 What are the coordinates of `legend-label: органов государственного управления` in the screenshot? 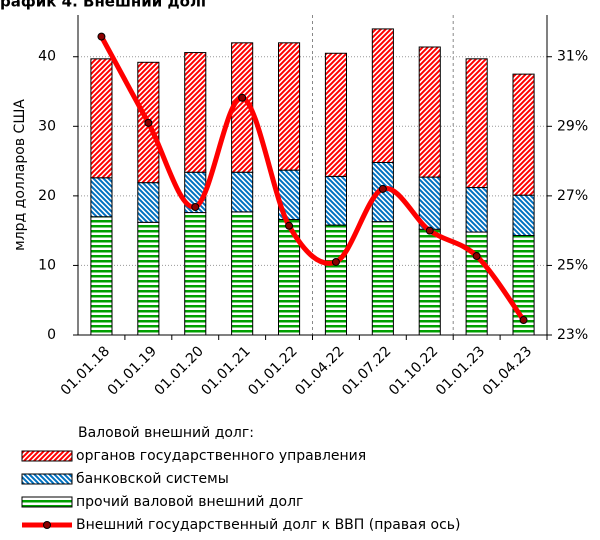 It's located at (221, 456).